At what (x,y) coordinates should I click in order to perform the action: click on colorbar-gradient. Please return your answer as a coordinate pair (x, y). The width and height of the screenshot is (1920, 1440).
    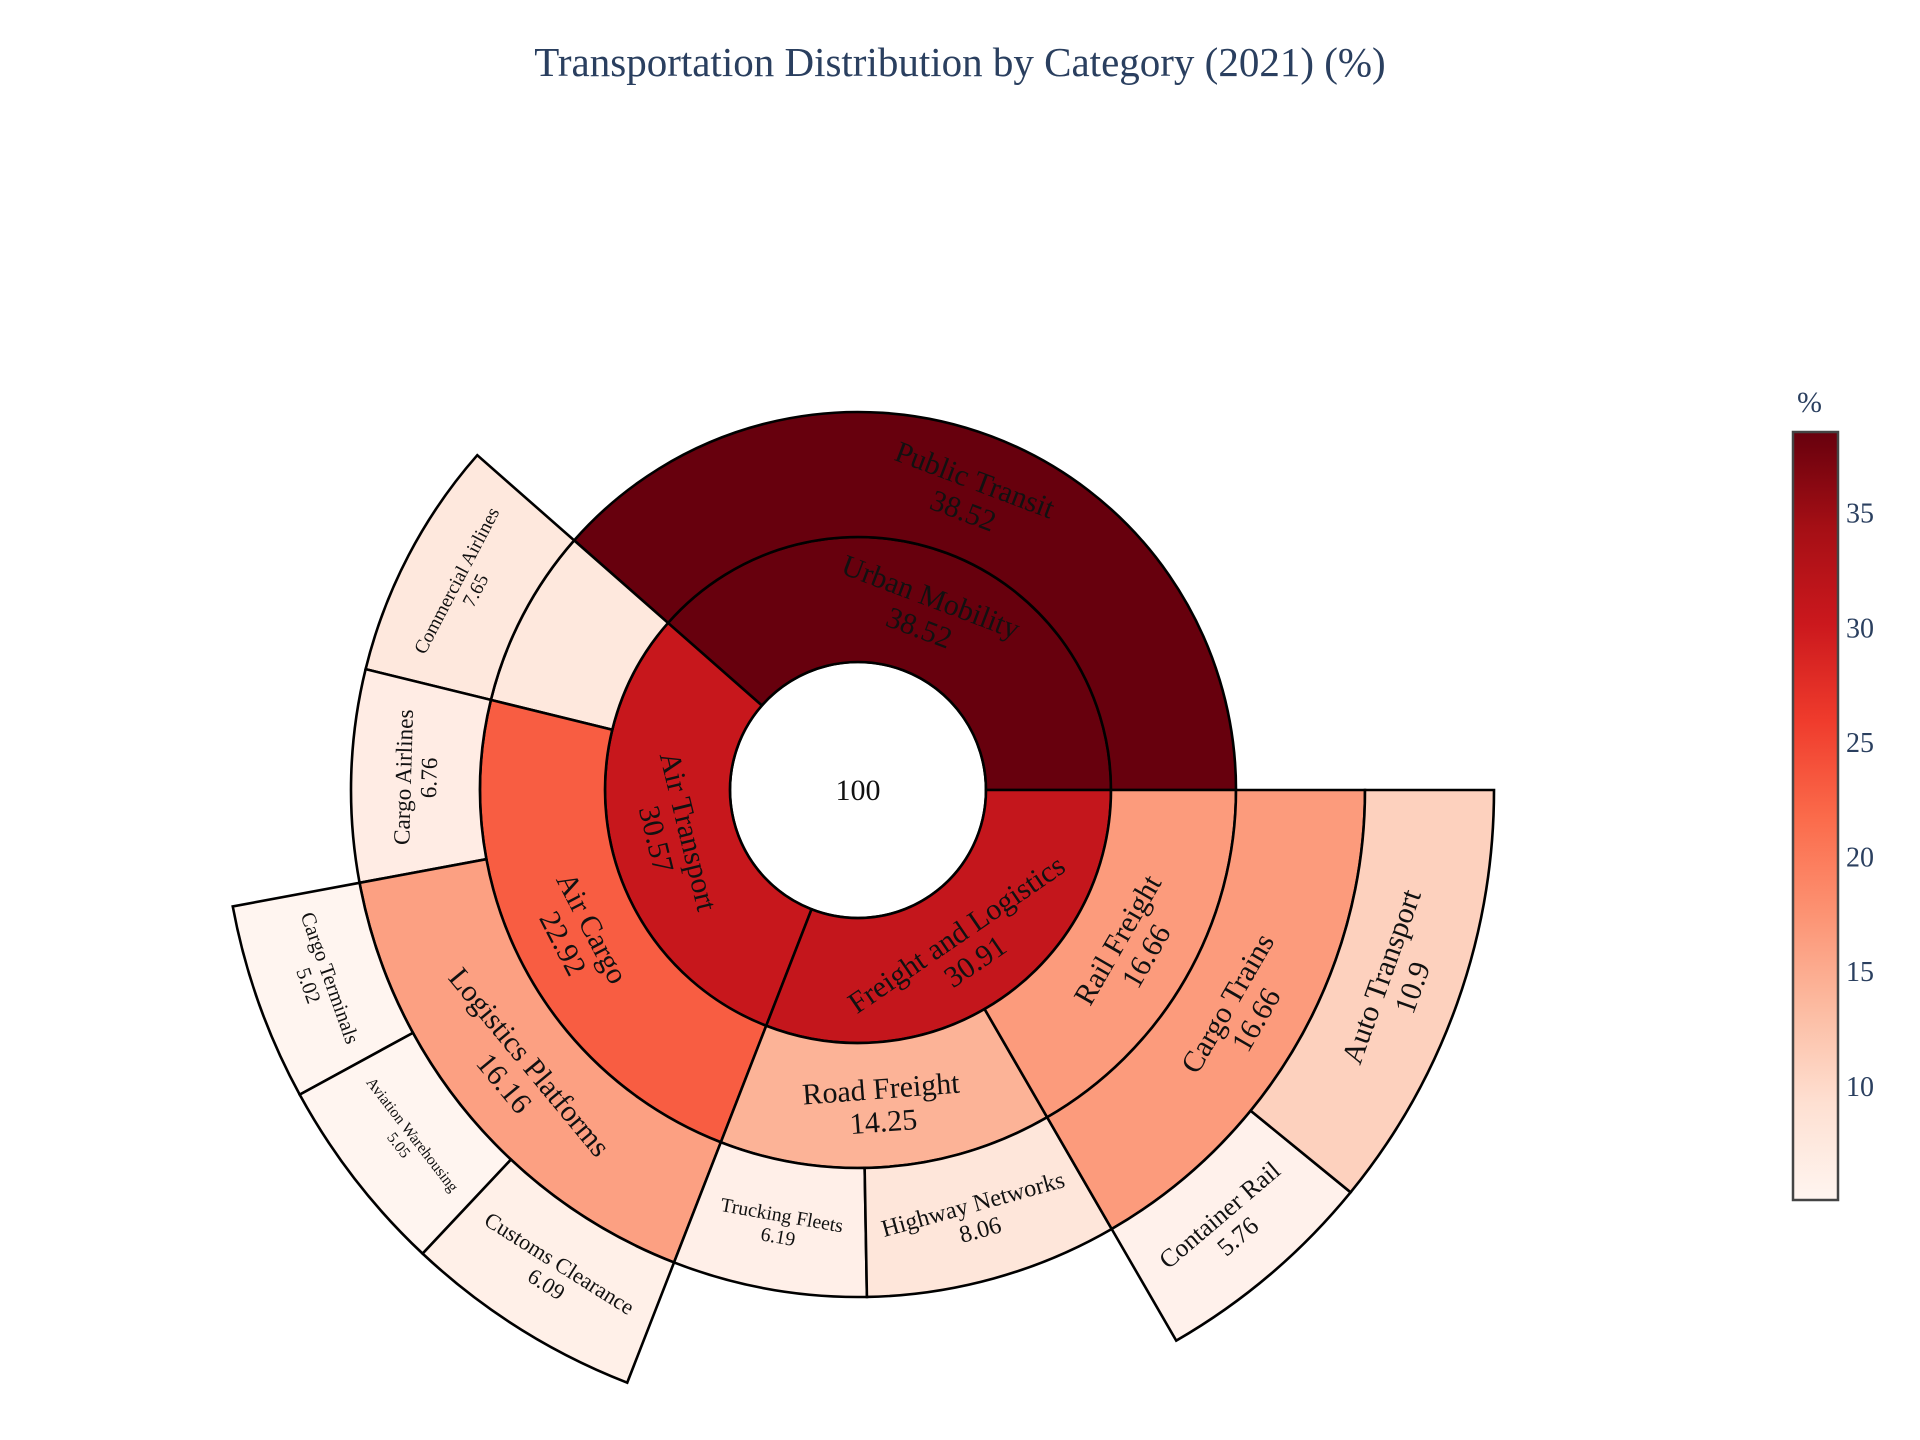
    Looking at the image, I should click on (1815, 816).